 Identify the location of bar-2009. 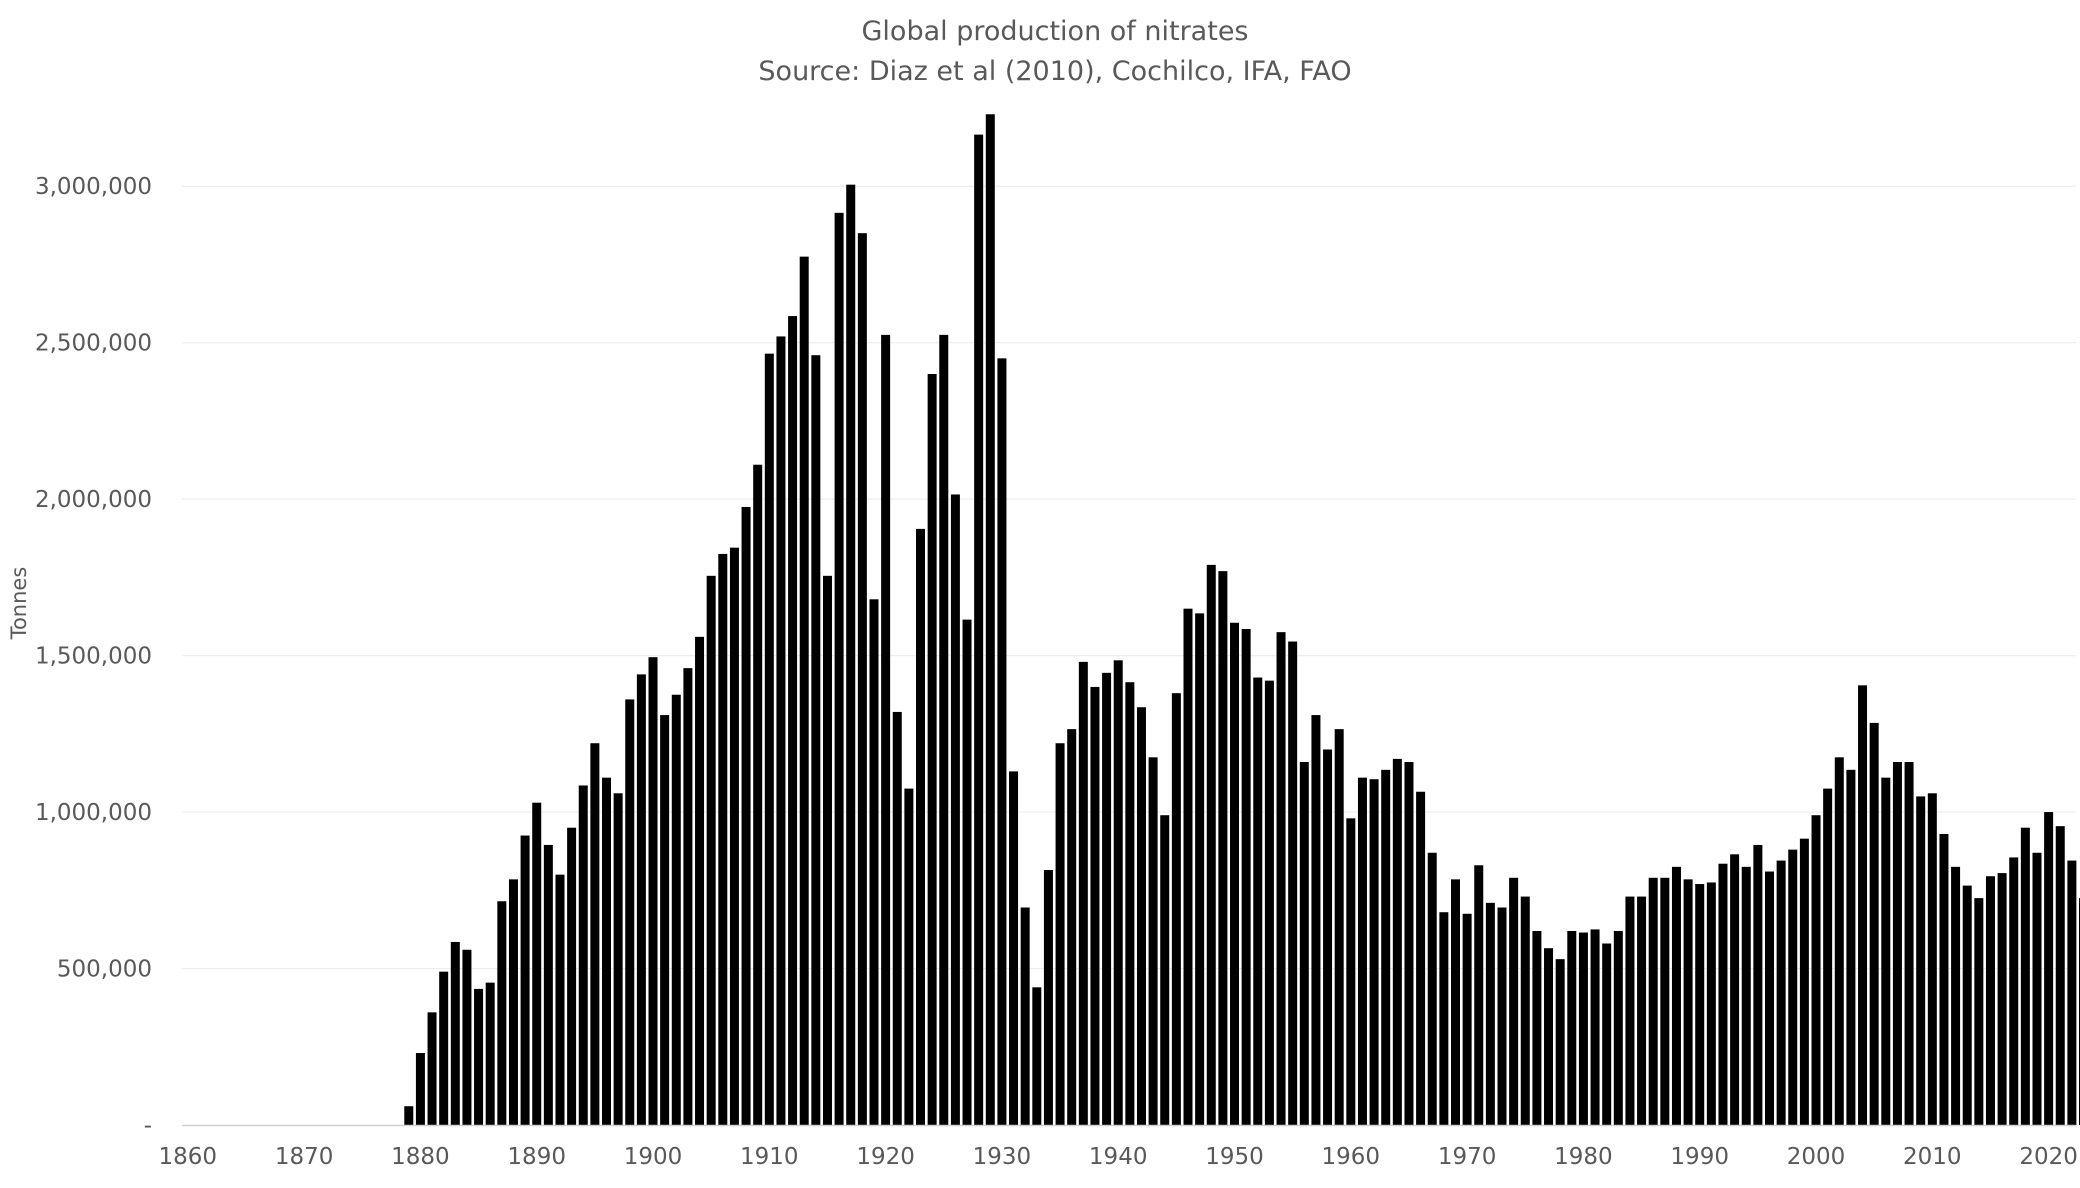
(1921, 960).